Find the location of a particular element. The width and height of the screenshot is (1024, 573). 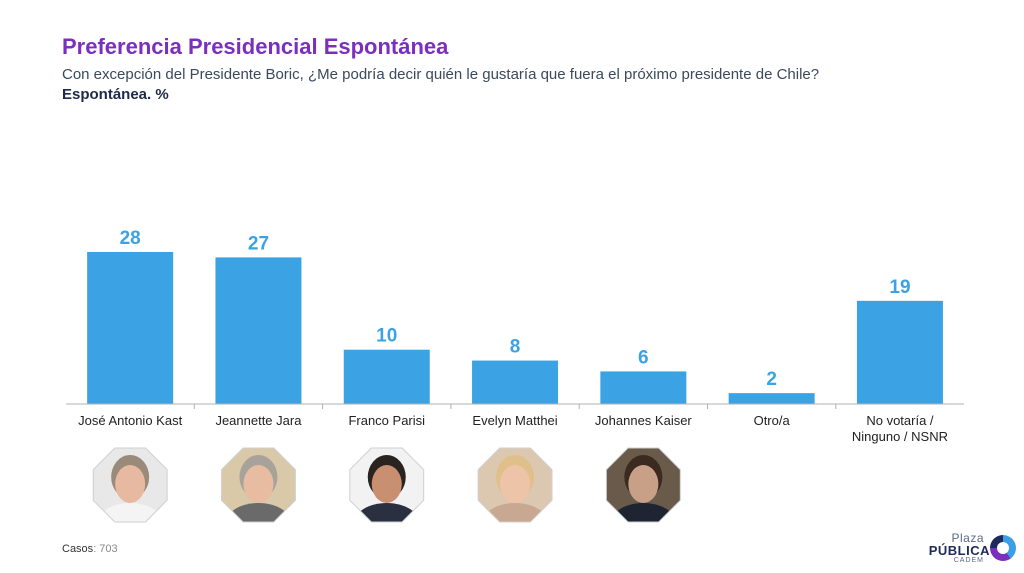

data-label-1: 27 is located at coordinates (258, 243).